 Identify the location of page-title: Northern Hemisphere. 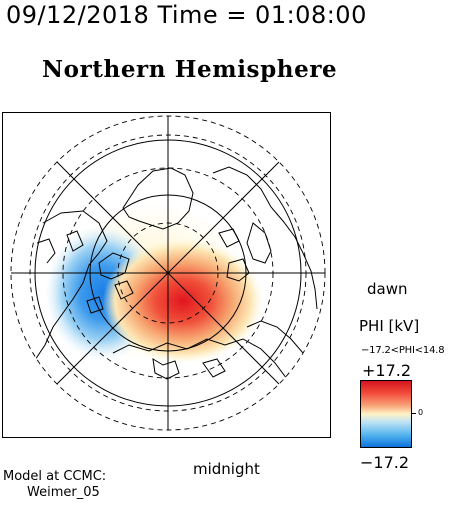
(190, 69).